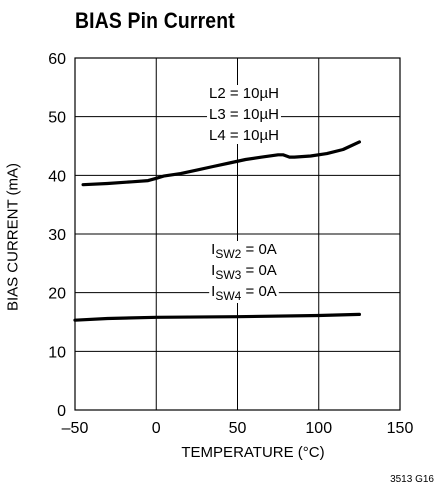 This screenshot has height=493, width=442. What do you see at coordinates (57, 235) in the screenshot?
I see `y-tick-label: 30` at bounding box center [57, 235].